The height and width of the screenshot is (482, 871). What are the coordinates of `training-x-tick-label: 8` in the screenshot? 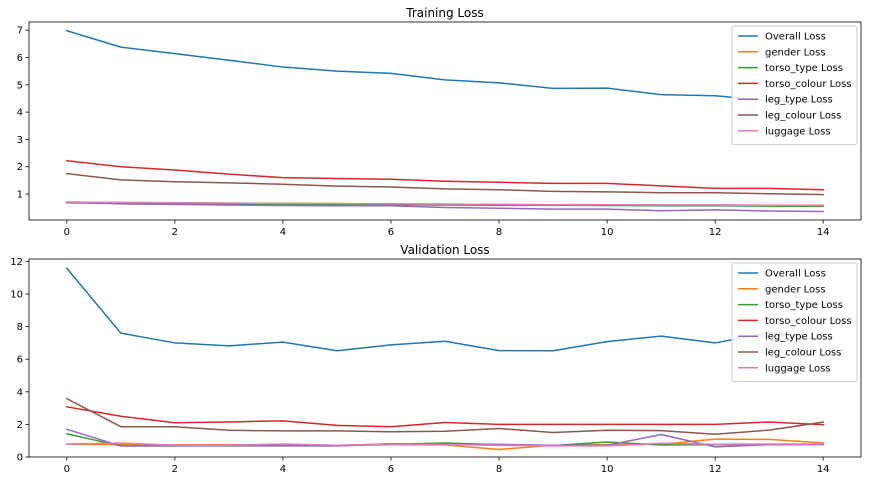 It's located at (499, 232).